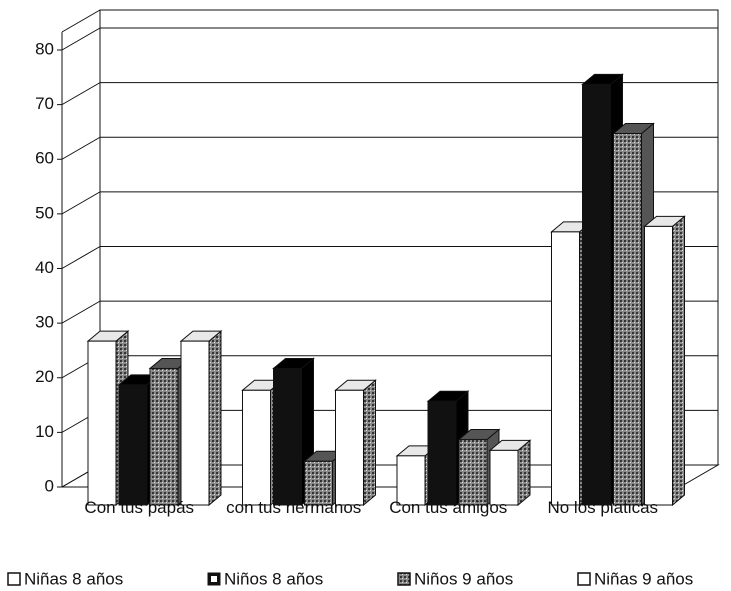 The image size is (731, 591). I want to click on y-tick-label: 70, so click(44, 103).